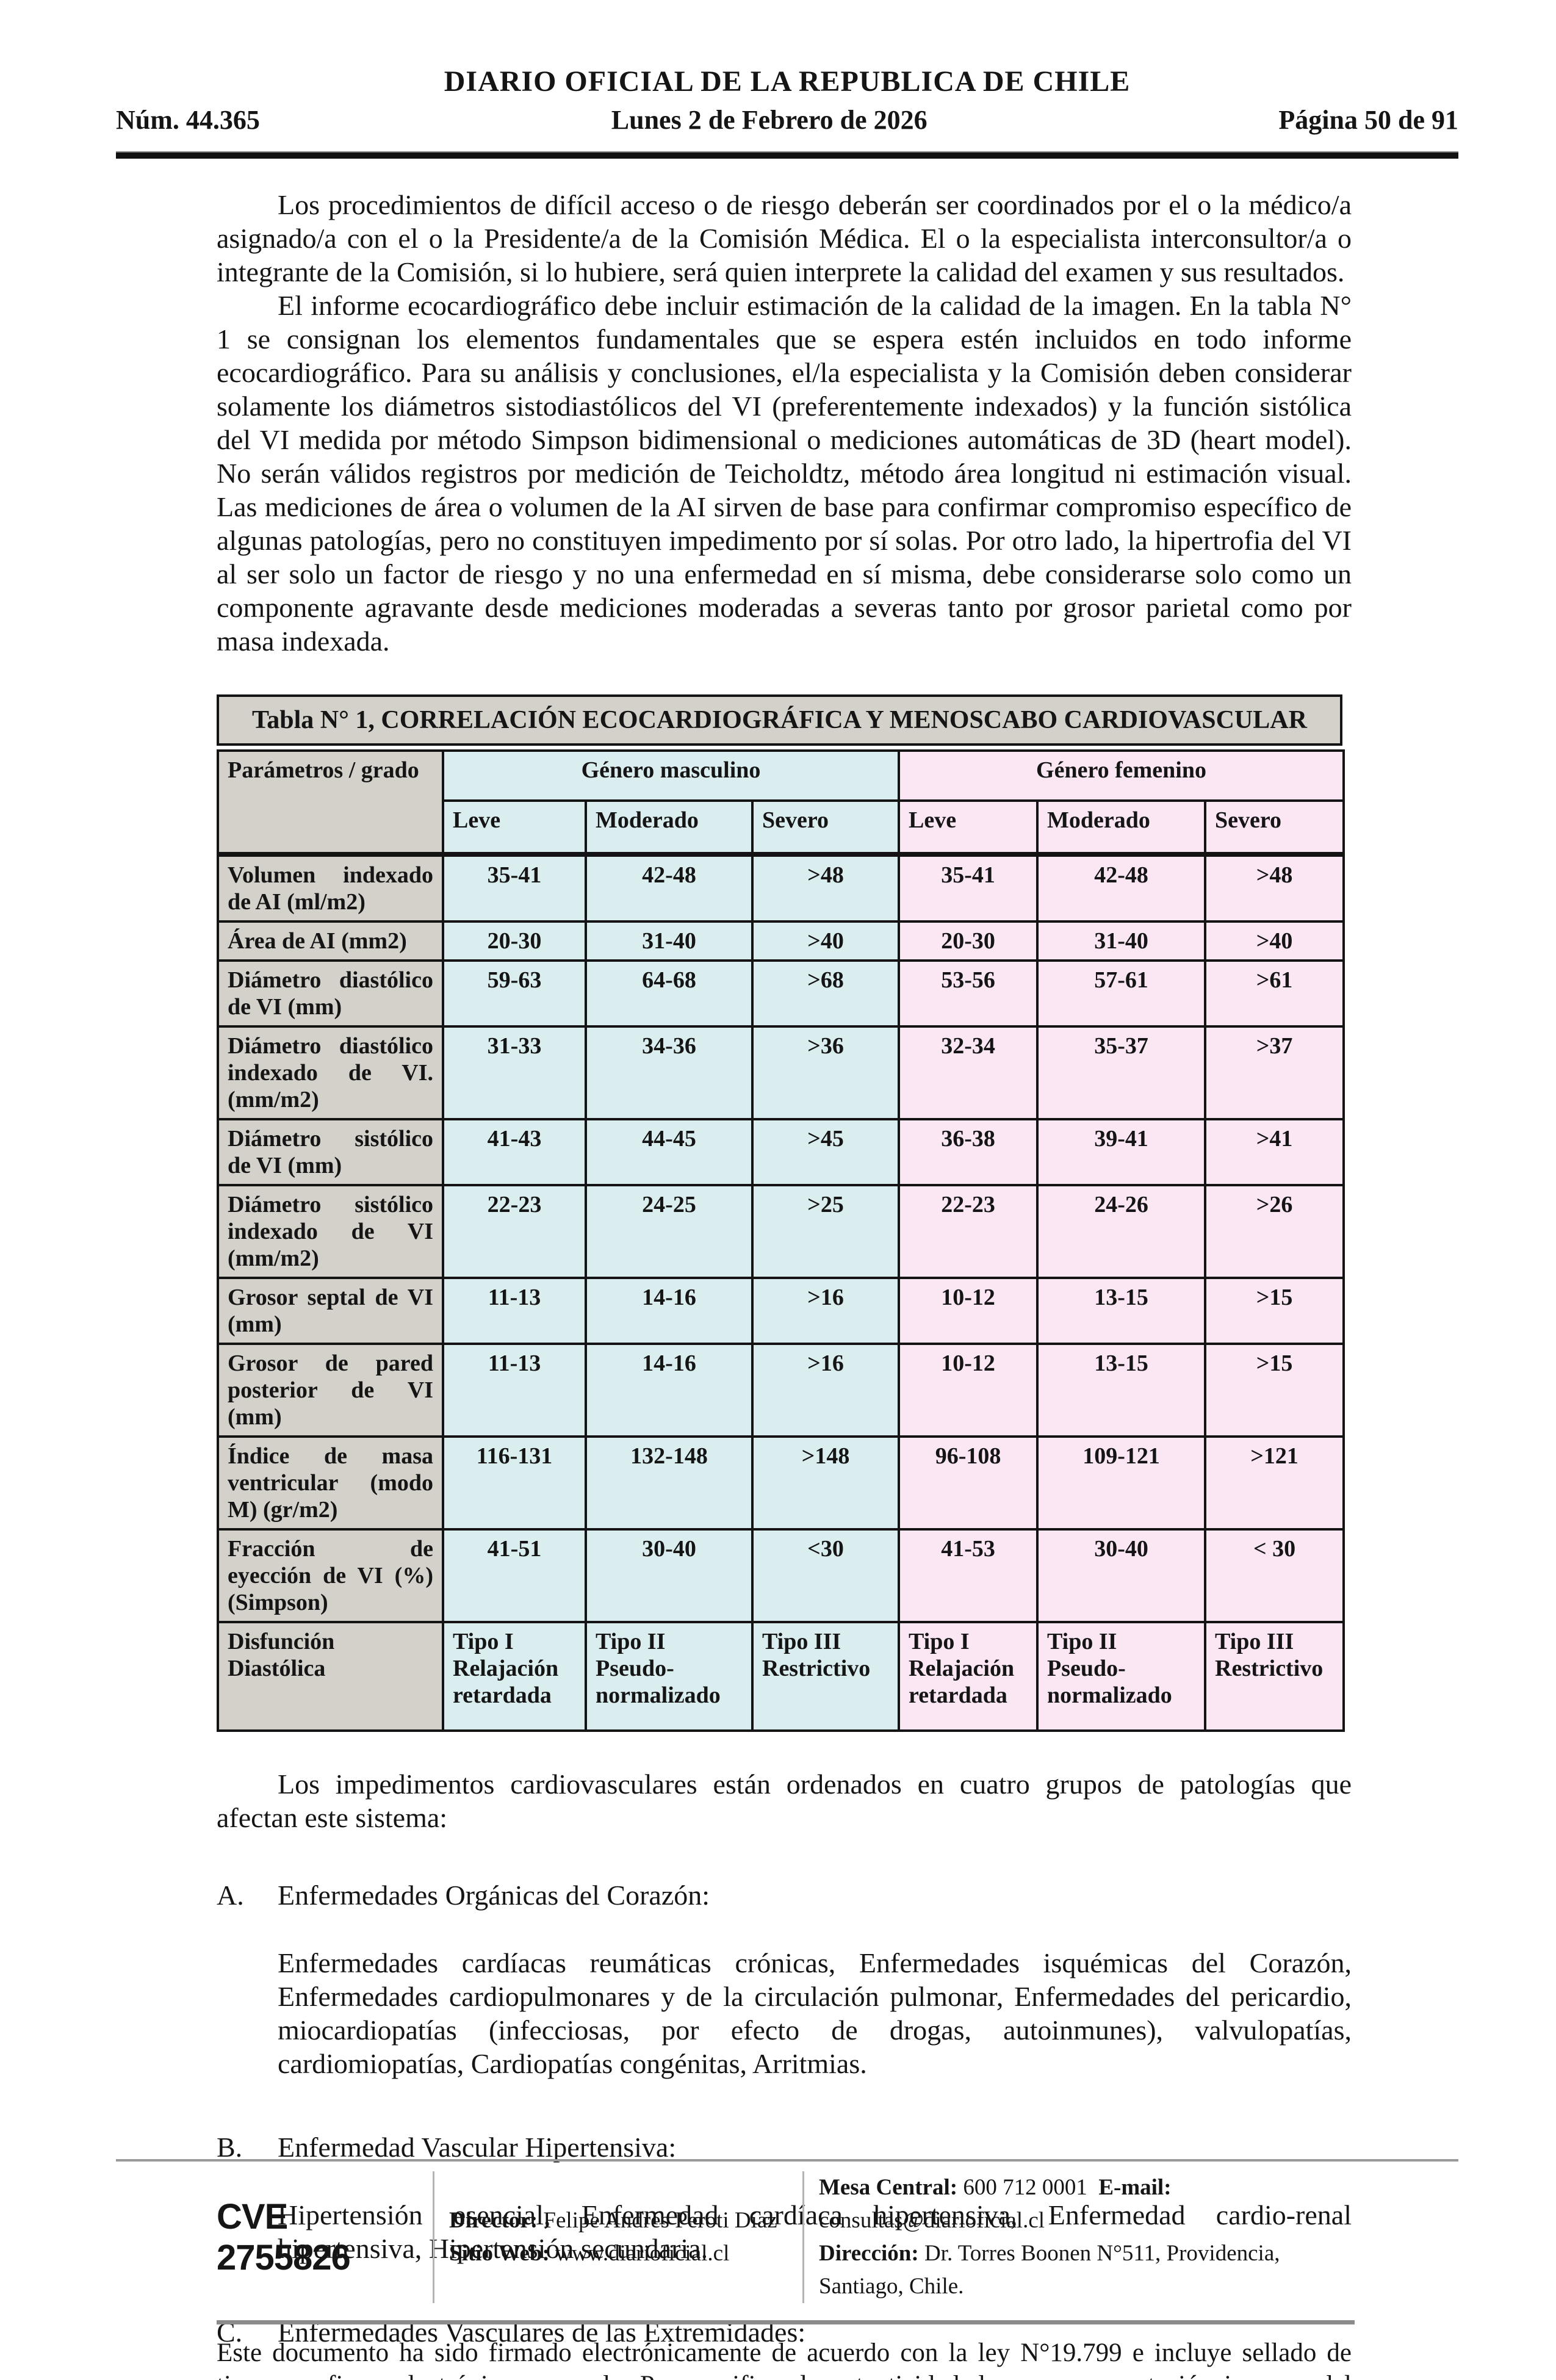  What do you see at coordinates (670, 1311) in the screenshot?
I see `cell: 14-16` at bounding box center [670, 1311].